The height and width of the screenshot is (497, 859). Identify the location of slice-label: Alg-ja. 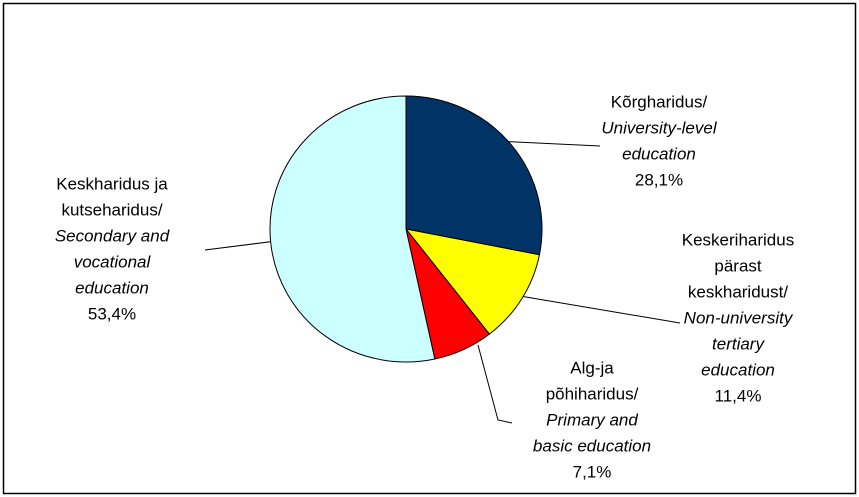
(592, 367).